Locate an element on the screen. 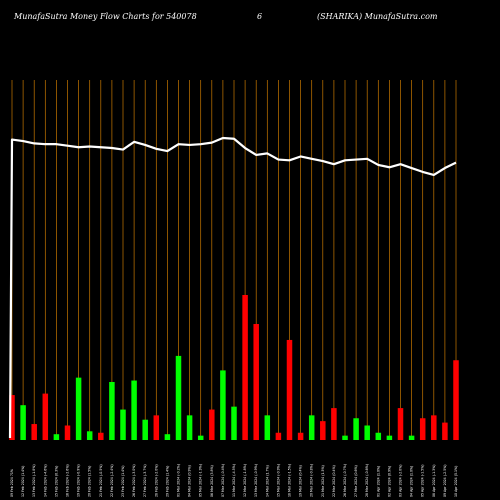 Image resolution: width=500 pixels, height=500 pixels. x-tick-label: 05 Mar 2024 (-1.9%) is located at coordinates (201, 480).